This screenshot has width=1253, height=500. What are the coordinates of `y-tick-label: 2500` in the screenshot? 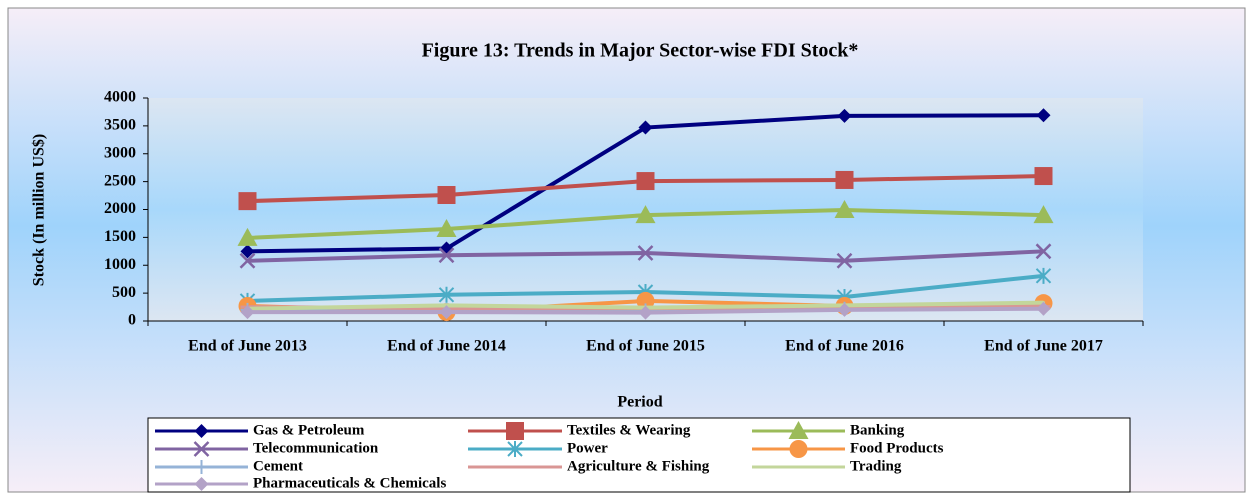 It's located at (120, 180).